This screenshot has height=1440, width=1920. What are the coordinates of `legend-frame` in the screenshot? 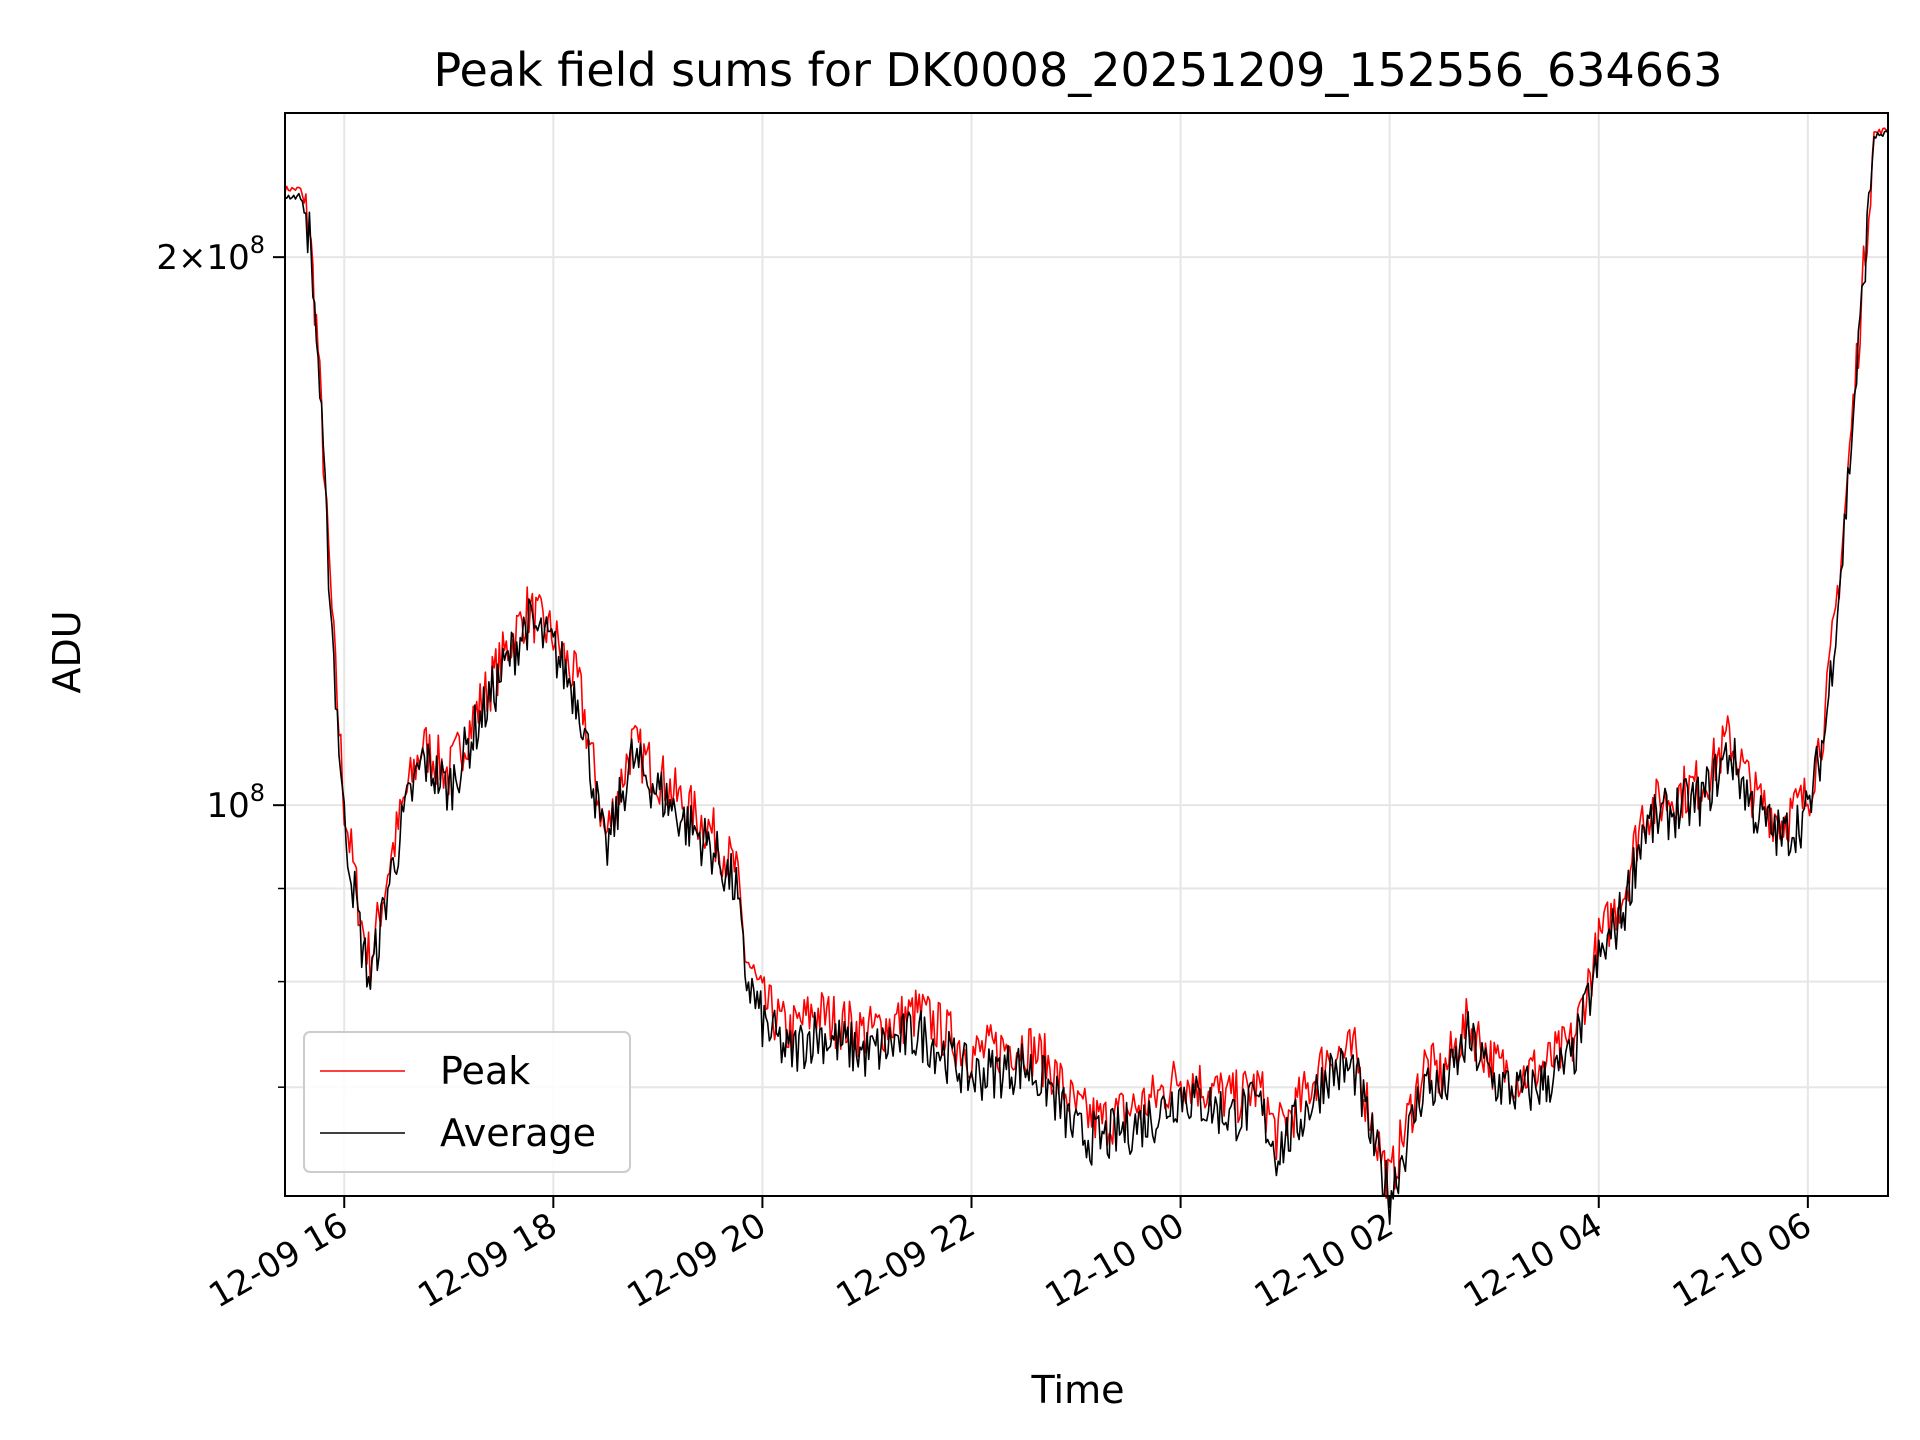 It's located at (467, 1102).